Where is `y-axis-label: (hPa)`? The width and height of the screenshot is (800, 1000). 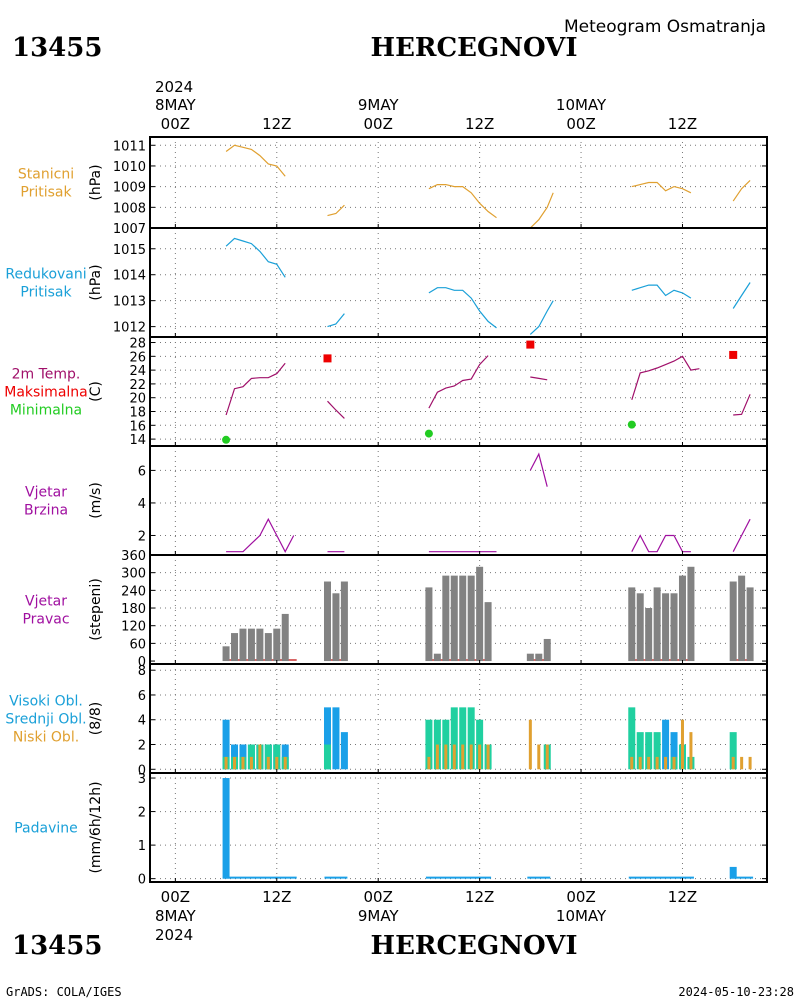
y-axis-label: (hPa) is located at coordinates (96, 182).